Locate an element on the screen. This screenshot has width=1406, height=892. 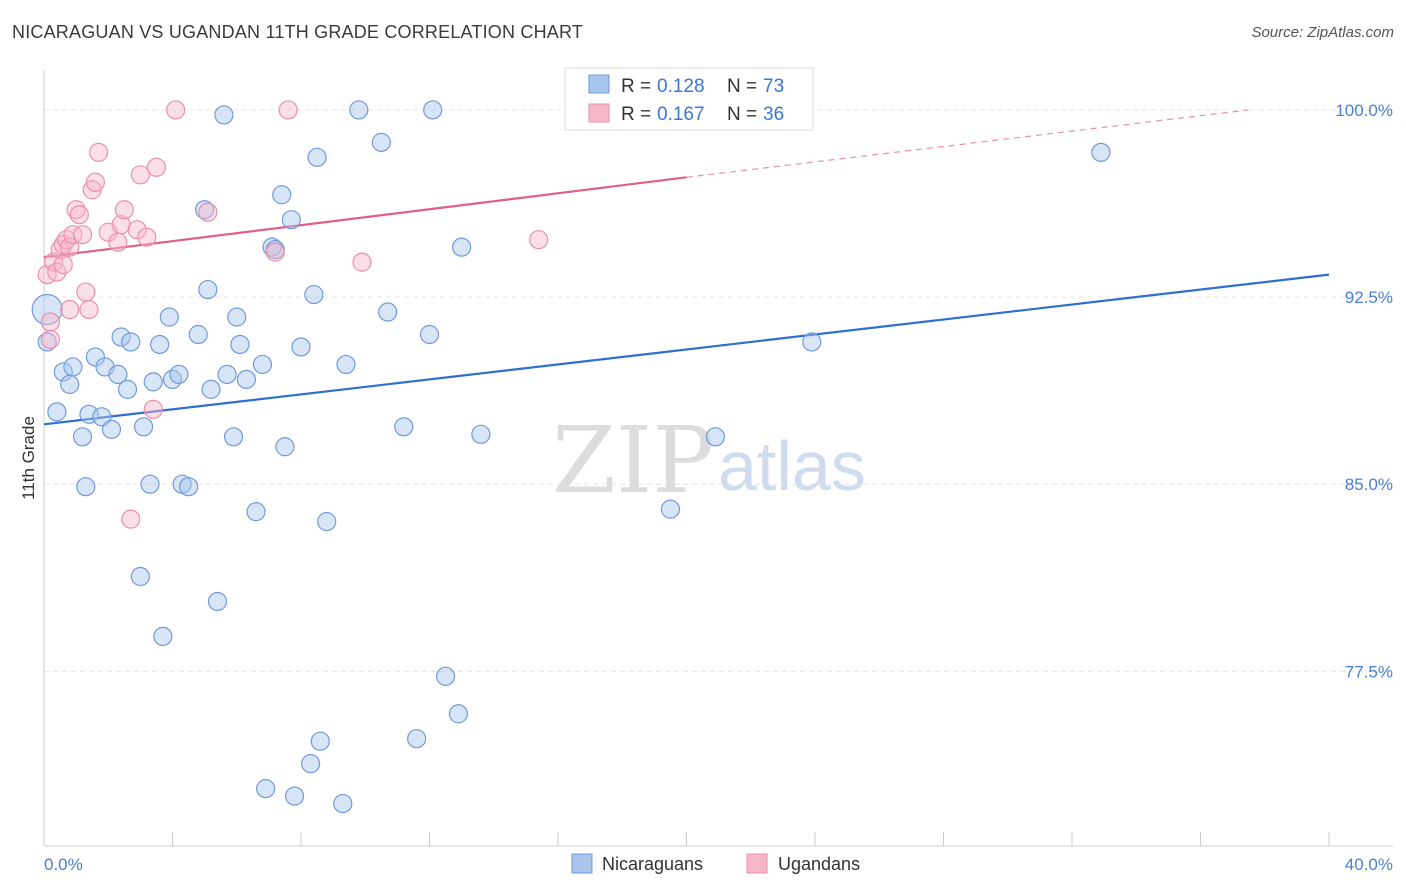
series-legend-swatch-ugandans is located at coordinates (757, 863).